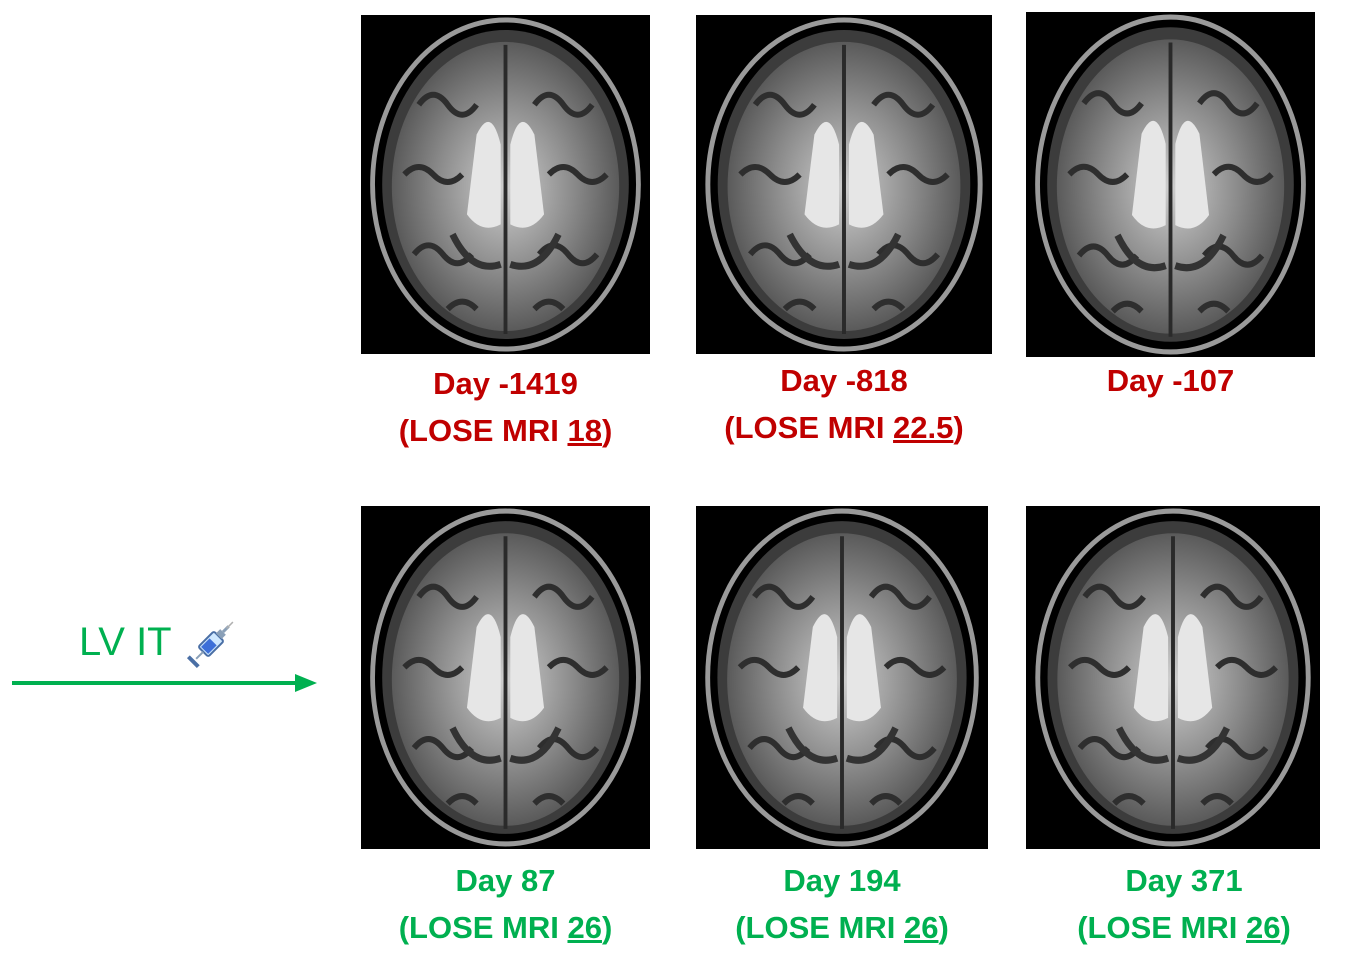 The height and width of the screenshot is (965, 1345). I want to click on lose-mri-score: (LOSE MRI 22.5), so click(844, 427).